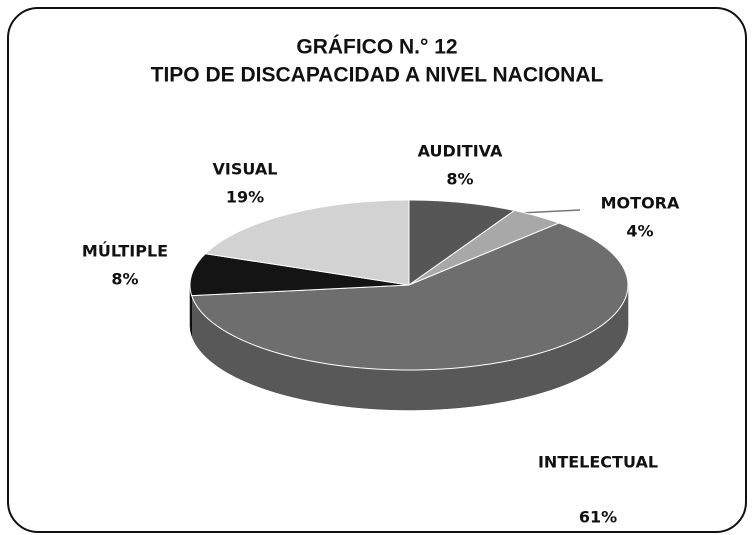 This screenshot has height=535, width=754. What do you see at coordinates (377, 75) in the screenshot?
I see `chart-subtitle: TIPO DE DISCAPACIDAD A NIVEL NACIONAL` at bounding box center [377, 75].